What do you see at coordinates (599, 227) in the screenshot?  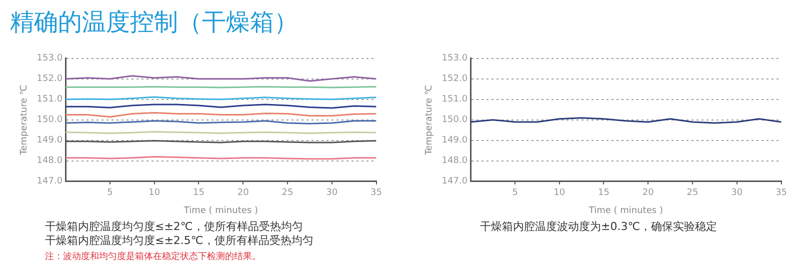 I see `text: 干燥箱内腔温度波动度为±0.3℃，确保实验稳定` at bounding box center [599, 227].